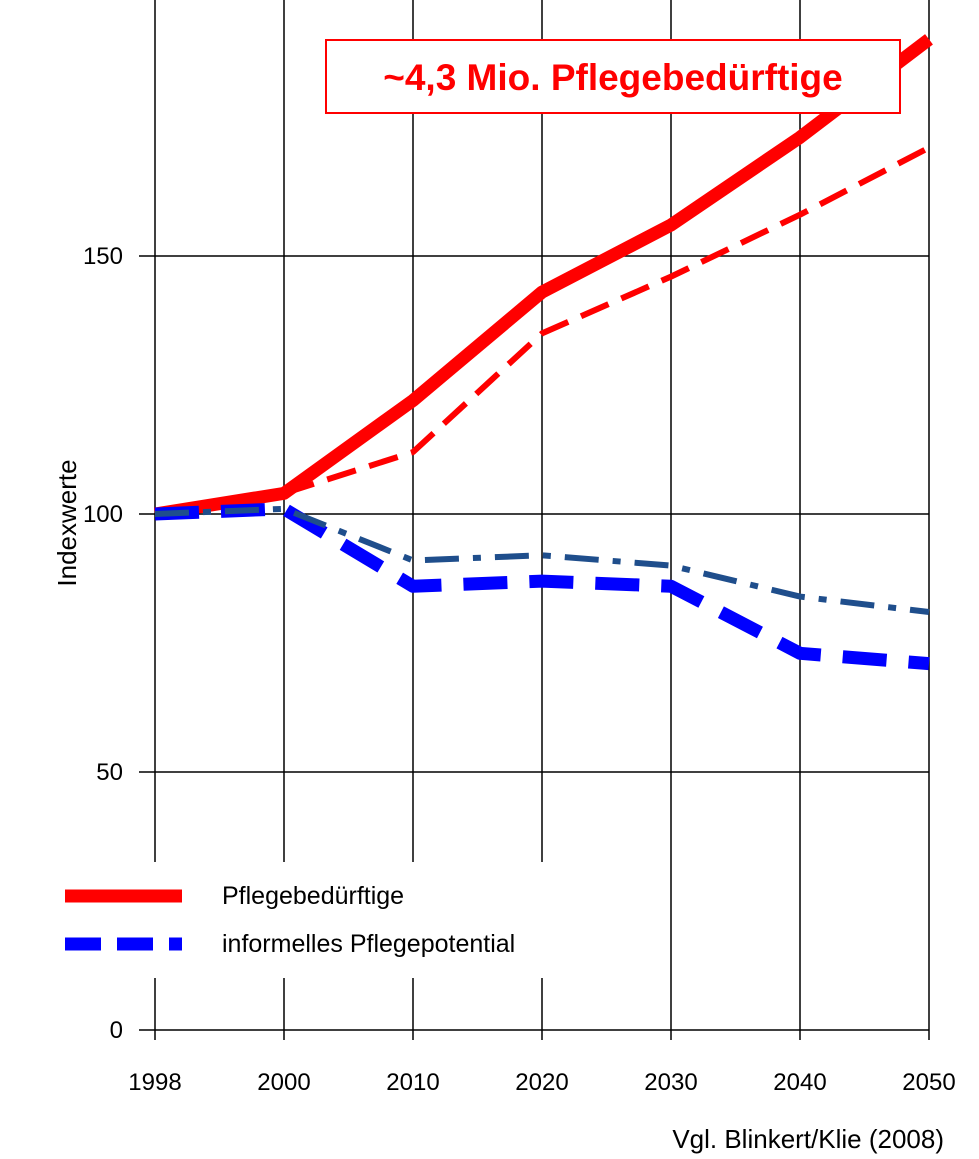 This screenshot has height=1159, width=979. Describe the element at coordinates (368, 944) in the screenshot. I see `legend-label-pflegepotential: informelles Pflegepotential` at that location.